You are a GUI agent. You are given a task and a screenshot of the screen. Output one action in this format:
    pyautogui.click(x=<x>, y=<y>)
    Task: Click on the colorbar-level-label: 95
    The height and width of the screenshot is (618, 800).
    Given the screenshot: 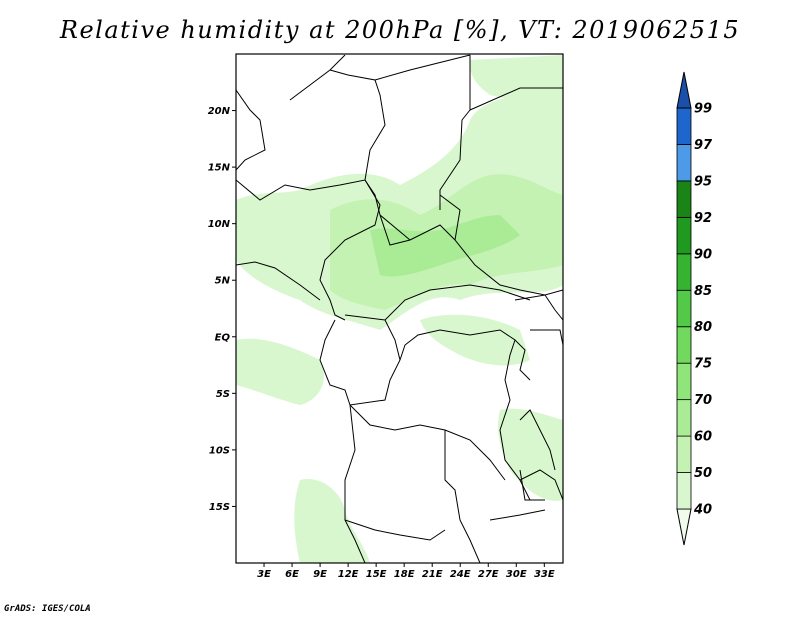 What is the action you would take?
    pyautogui.click(x=703, y=181)
    